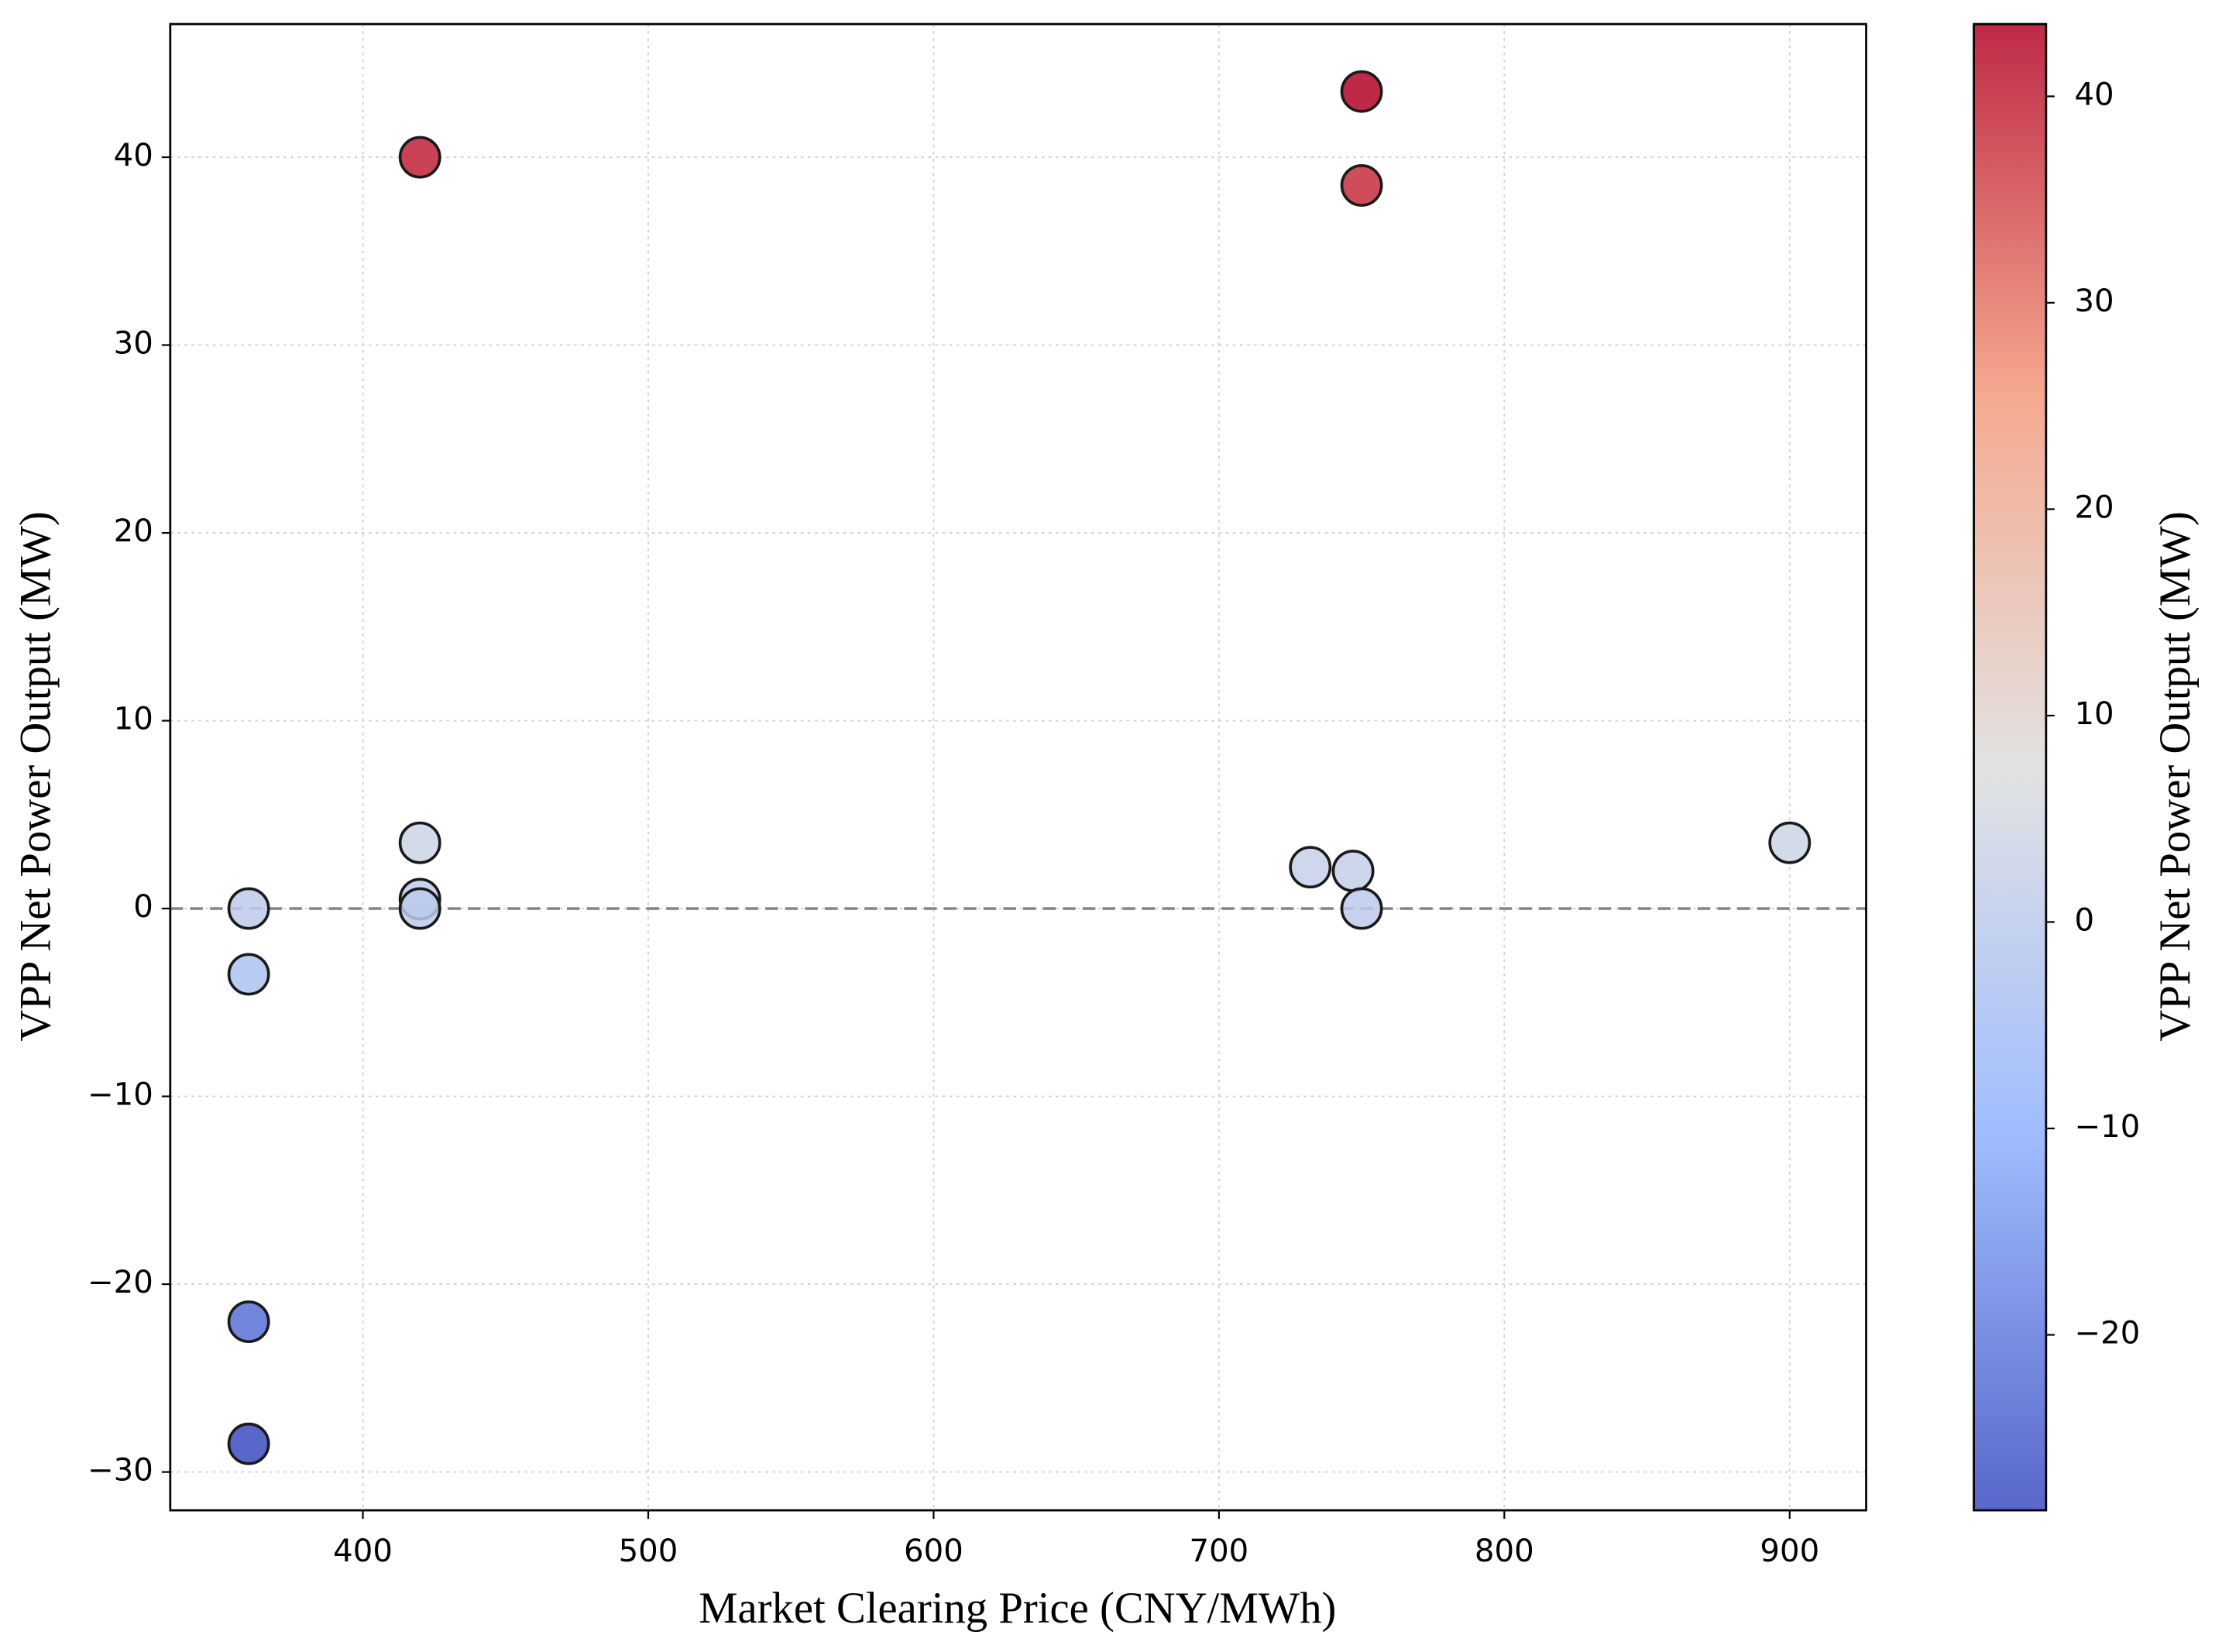 The image size is (2222, 1652). Describe the element at coordinates (1017, 1608) in the screenshot. I see `x-axis-label: Market Clearing Price (CNY/MWh)` at that location.